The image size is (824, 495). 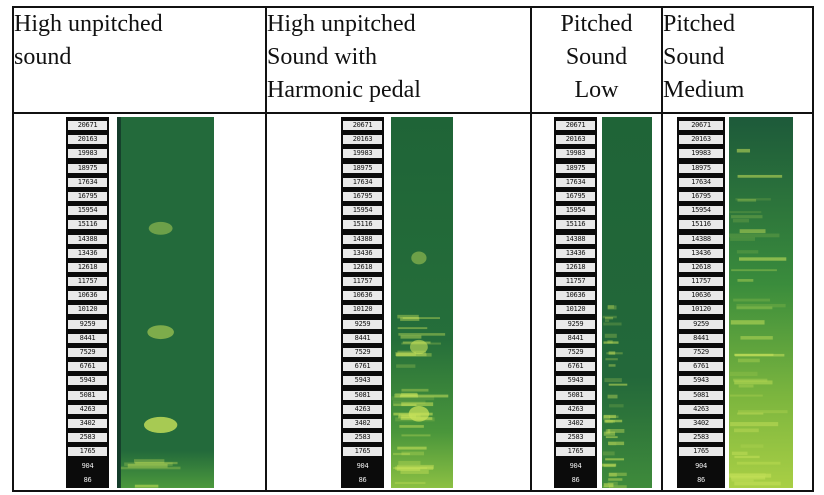 What do you see at coordinates (87, 381) in the screenshot?
I see `frequency-tick-label: 5943` at bounding box center [87, 381].